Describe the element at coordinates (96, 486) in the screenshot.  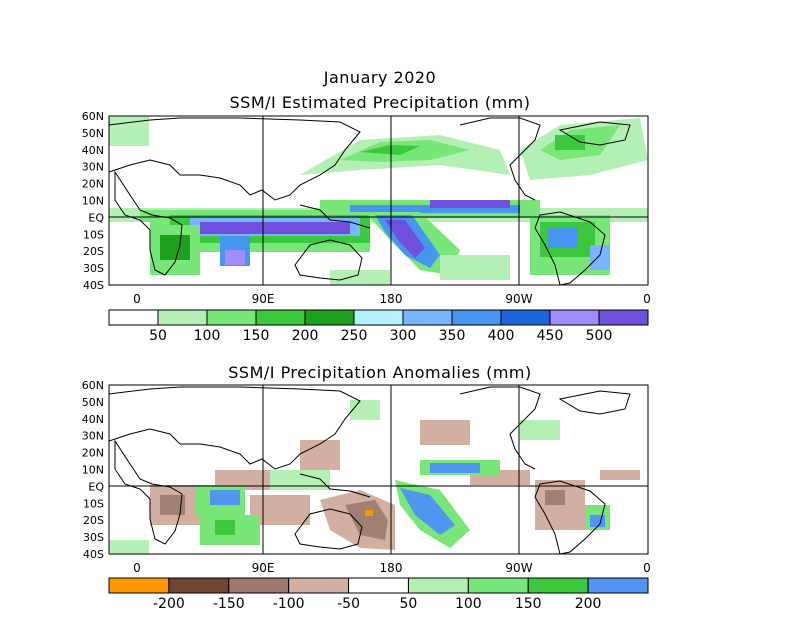
I see `anomaly-lat-label: EQ` at that location.